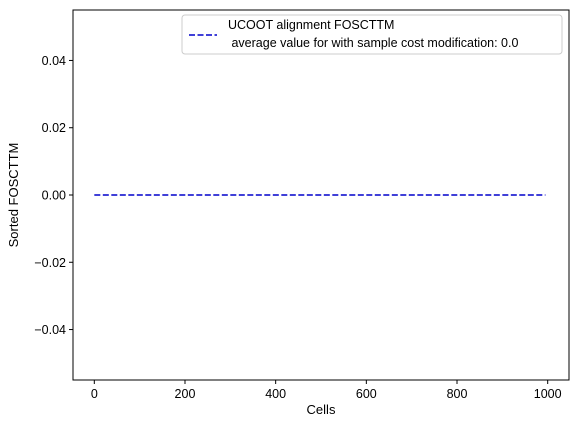  I want to click on y-tick-label: 0.00, so click(54, 196).